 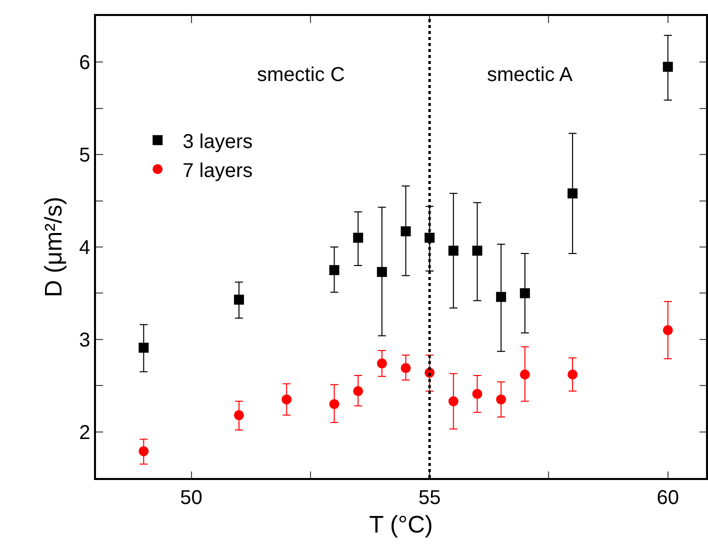 I want to click on x-tick-label: 50, so click(x=191, y=497).